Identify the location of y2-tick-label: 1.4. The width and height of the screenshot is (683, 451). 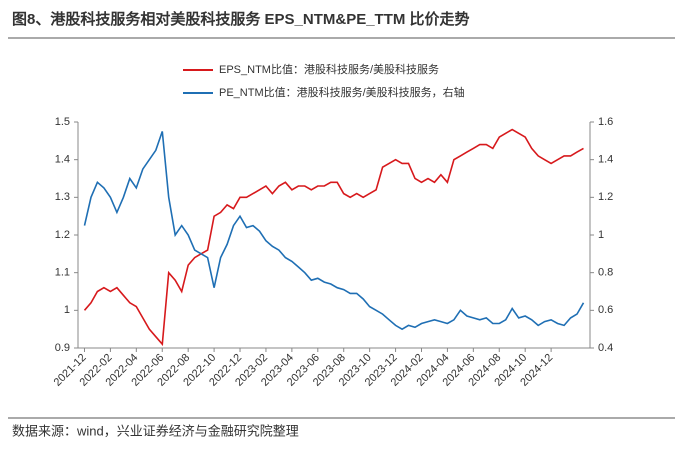
(605, 160).